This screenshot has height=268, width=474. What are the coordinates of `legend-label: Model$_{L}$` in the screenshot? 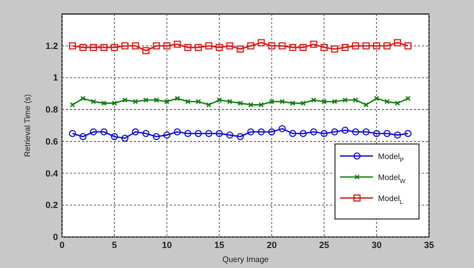 It's located at (391, 200).